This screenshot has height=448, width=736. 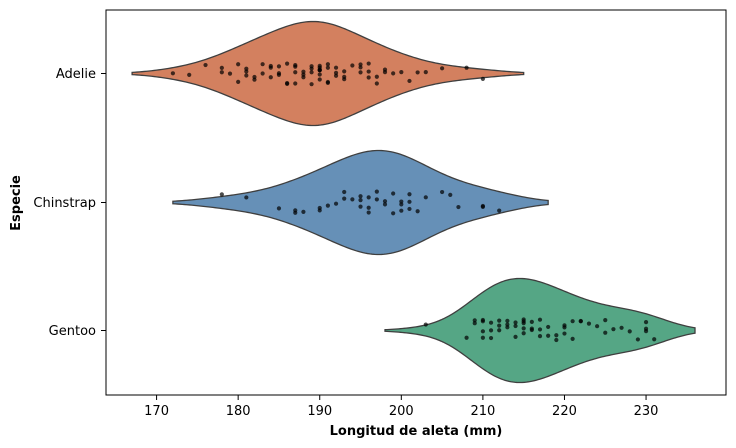 I want to click on x-tick-label: 200, so click(x=401, y=411).